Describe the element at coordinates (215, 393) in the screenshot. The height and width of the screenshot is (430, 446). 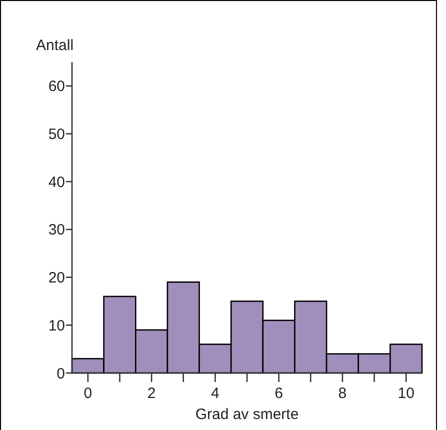
I see `x-tick-label: 4` at that location.